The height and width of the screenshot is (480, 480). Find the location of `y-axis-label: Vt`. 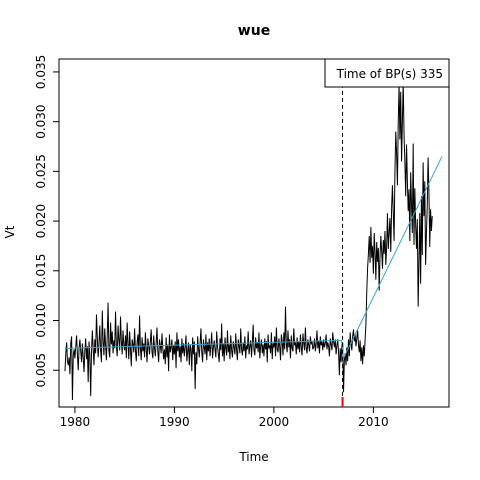

y-axis-label: Vt is located at coordinates (10, 231).